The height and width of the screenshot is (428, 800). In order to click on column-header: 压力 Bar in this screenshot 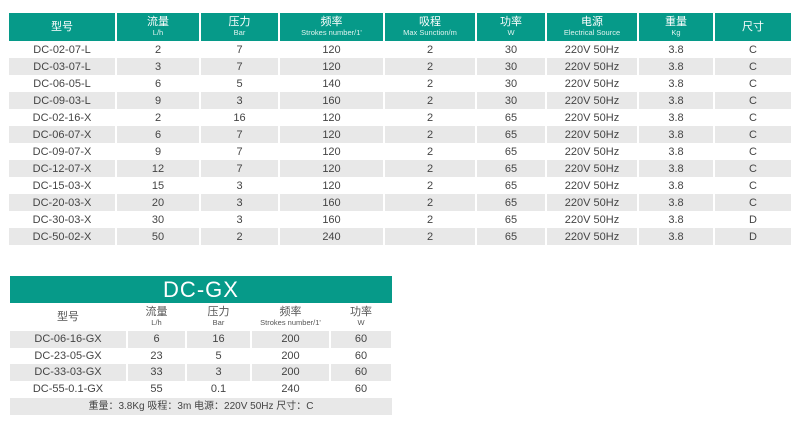, I will do `click(219, 317)`.